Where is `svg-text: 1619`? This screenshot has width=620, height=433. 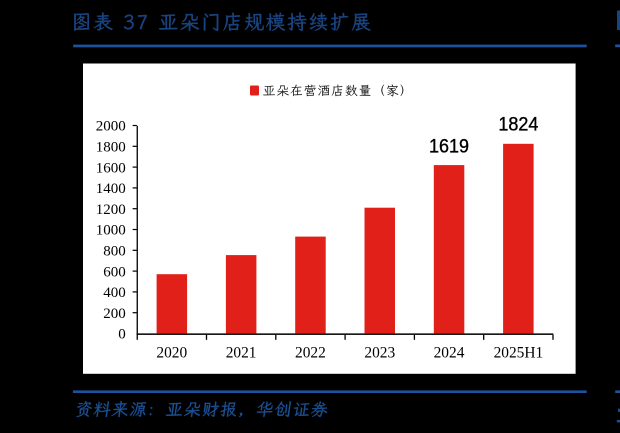
svg-text: 1619 is located at coordinates (449, 147).